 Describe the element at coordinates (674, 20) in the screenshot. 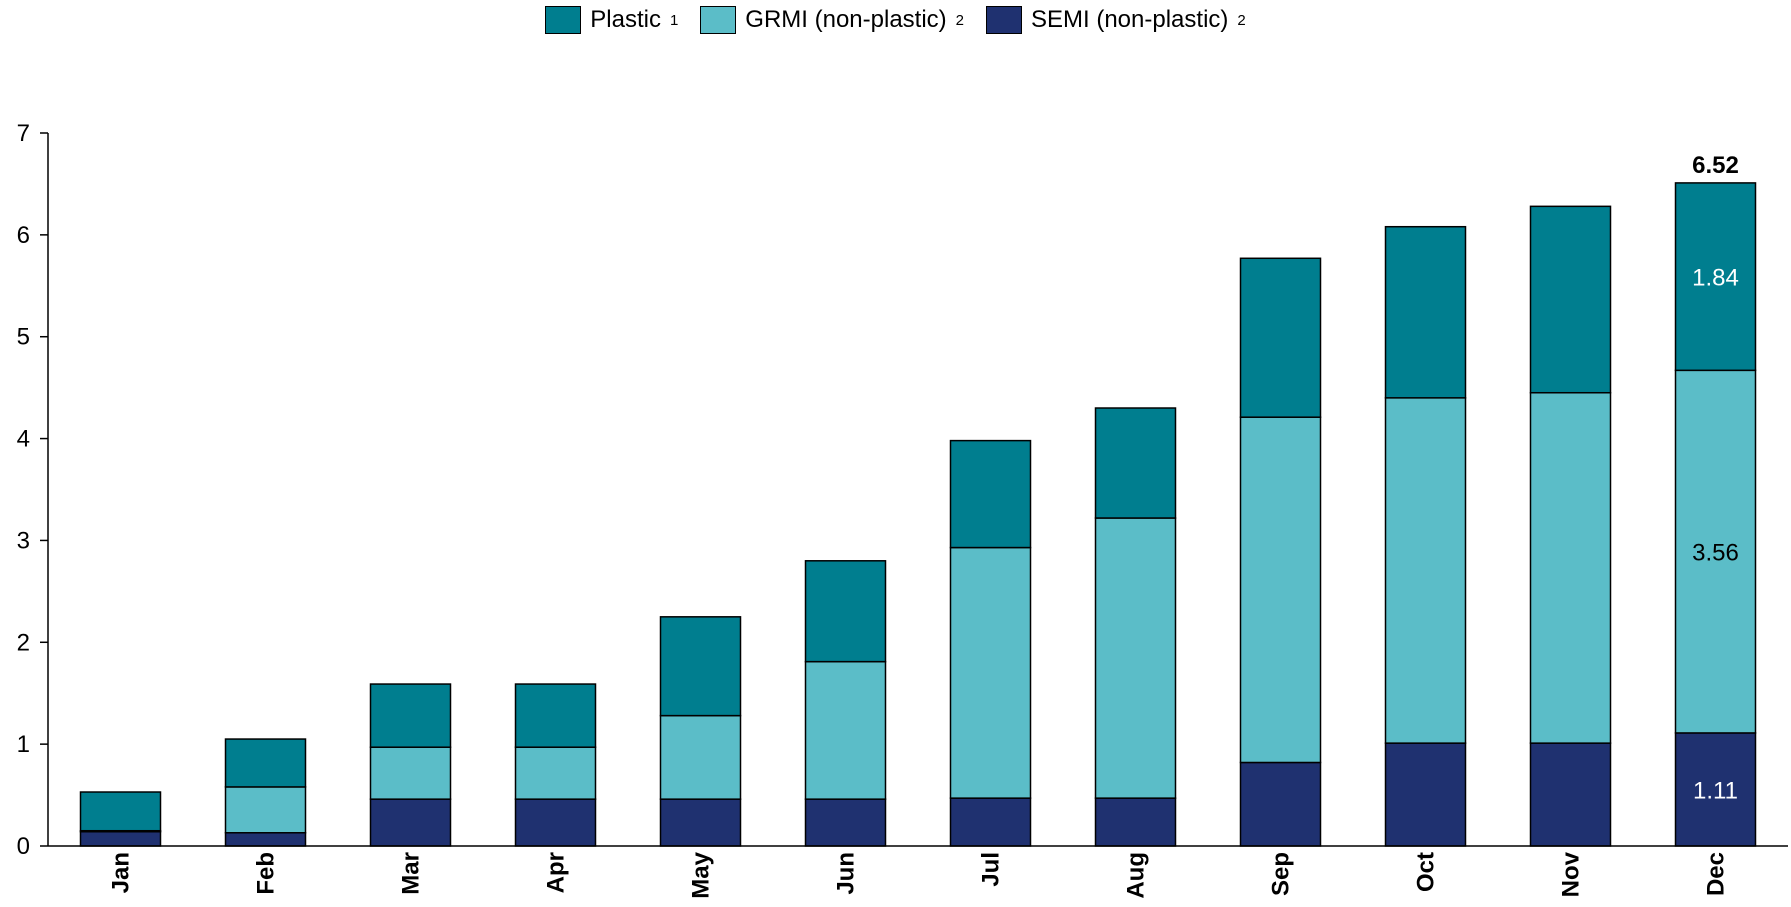

I see `legend-footnote-marker: 1` at that location.